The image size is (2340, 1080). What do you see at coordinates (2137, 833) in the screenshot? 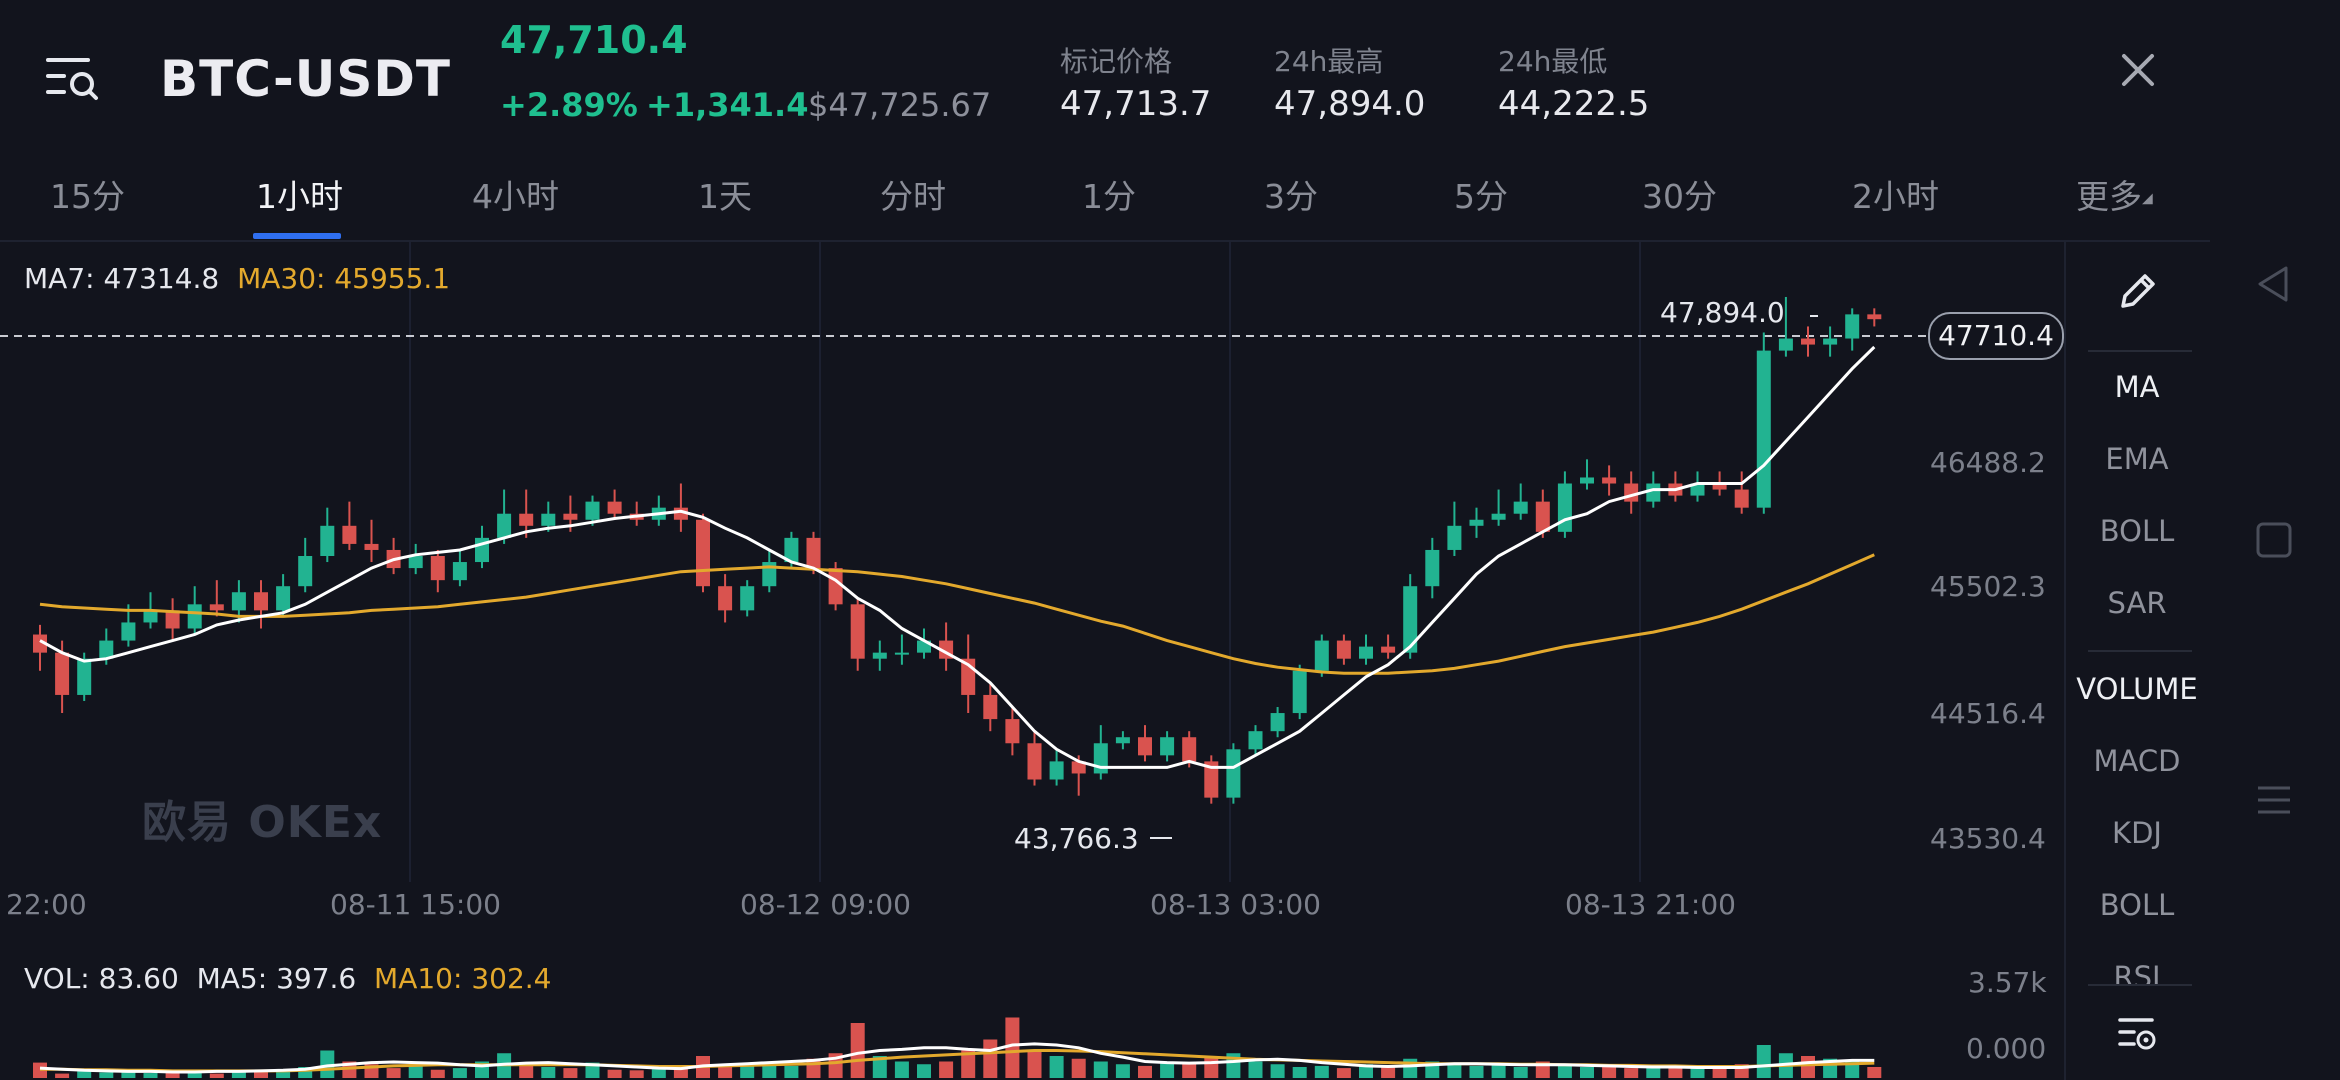
I see `indicator-kdj: KDJ` at bounding box center [2137, 833].